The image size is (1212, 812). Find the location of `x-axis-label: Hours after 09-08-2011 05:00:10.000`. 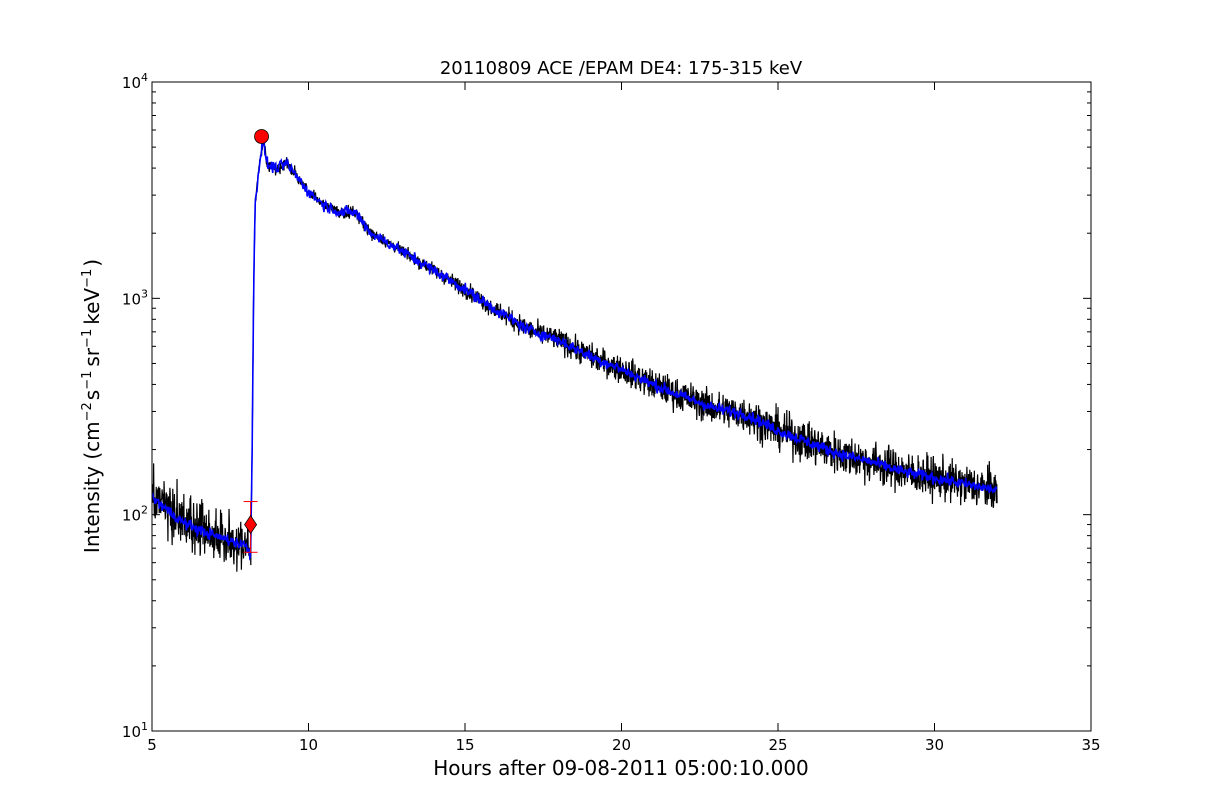

x-axis-label: Hours after 09-08-2011 05:00:10.000 is located at coordinates (621, 768).